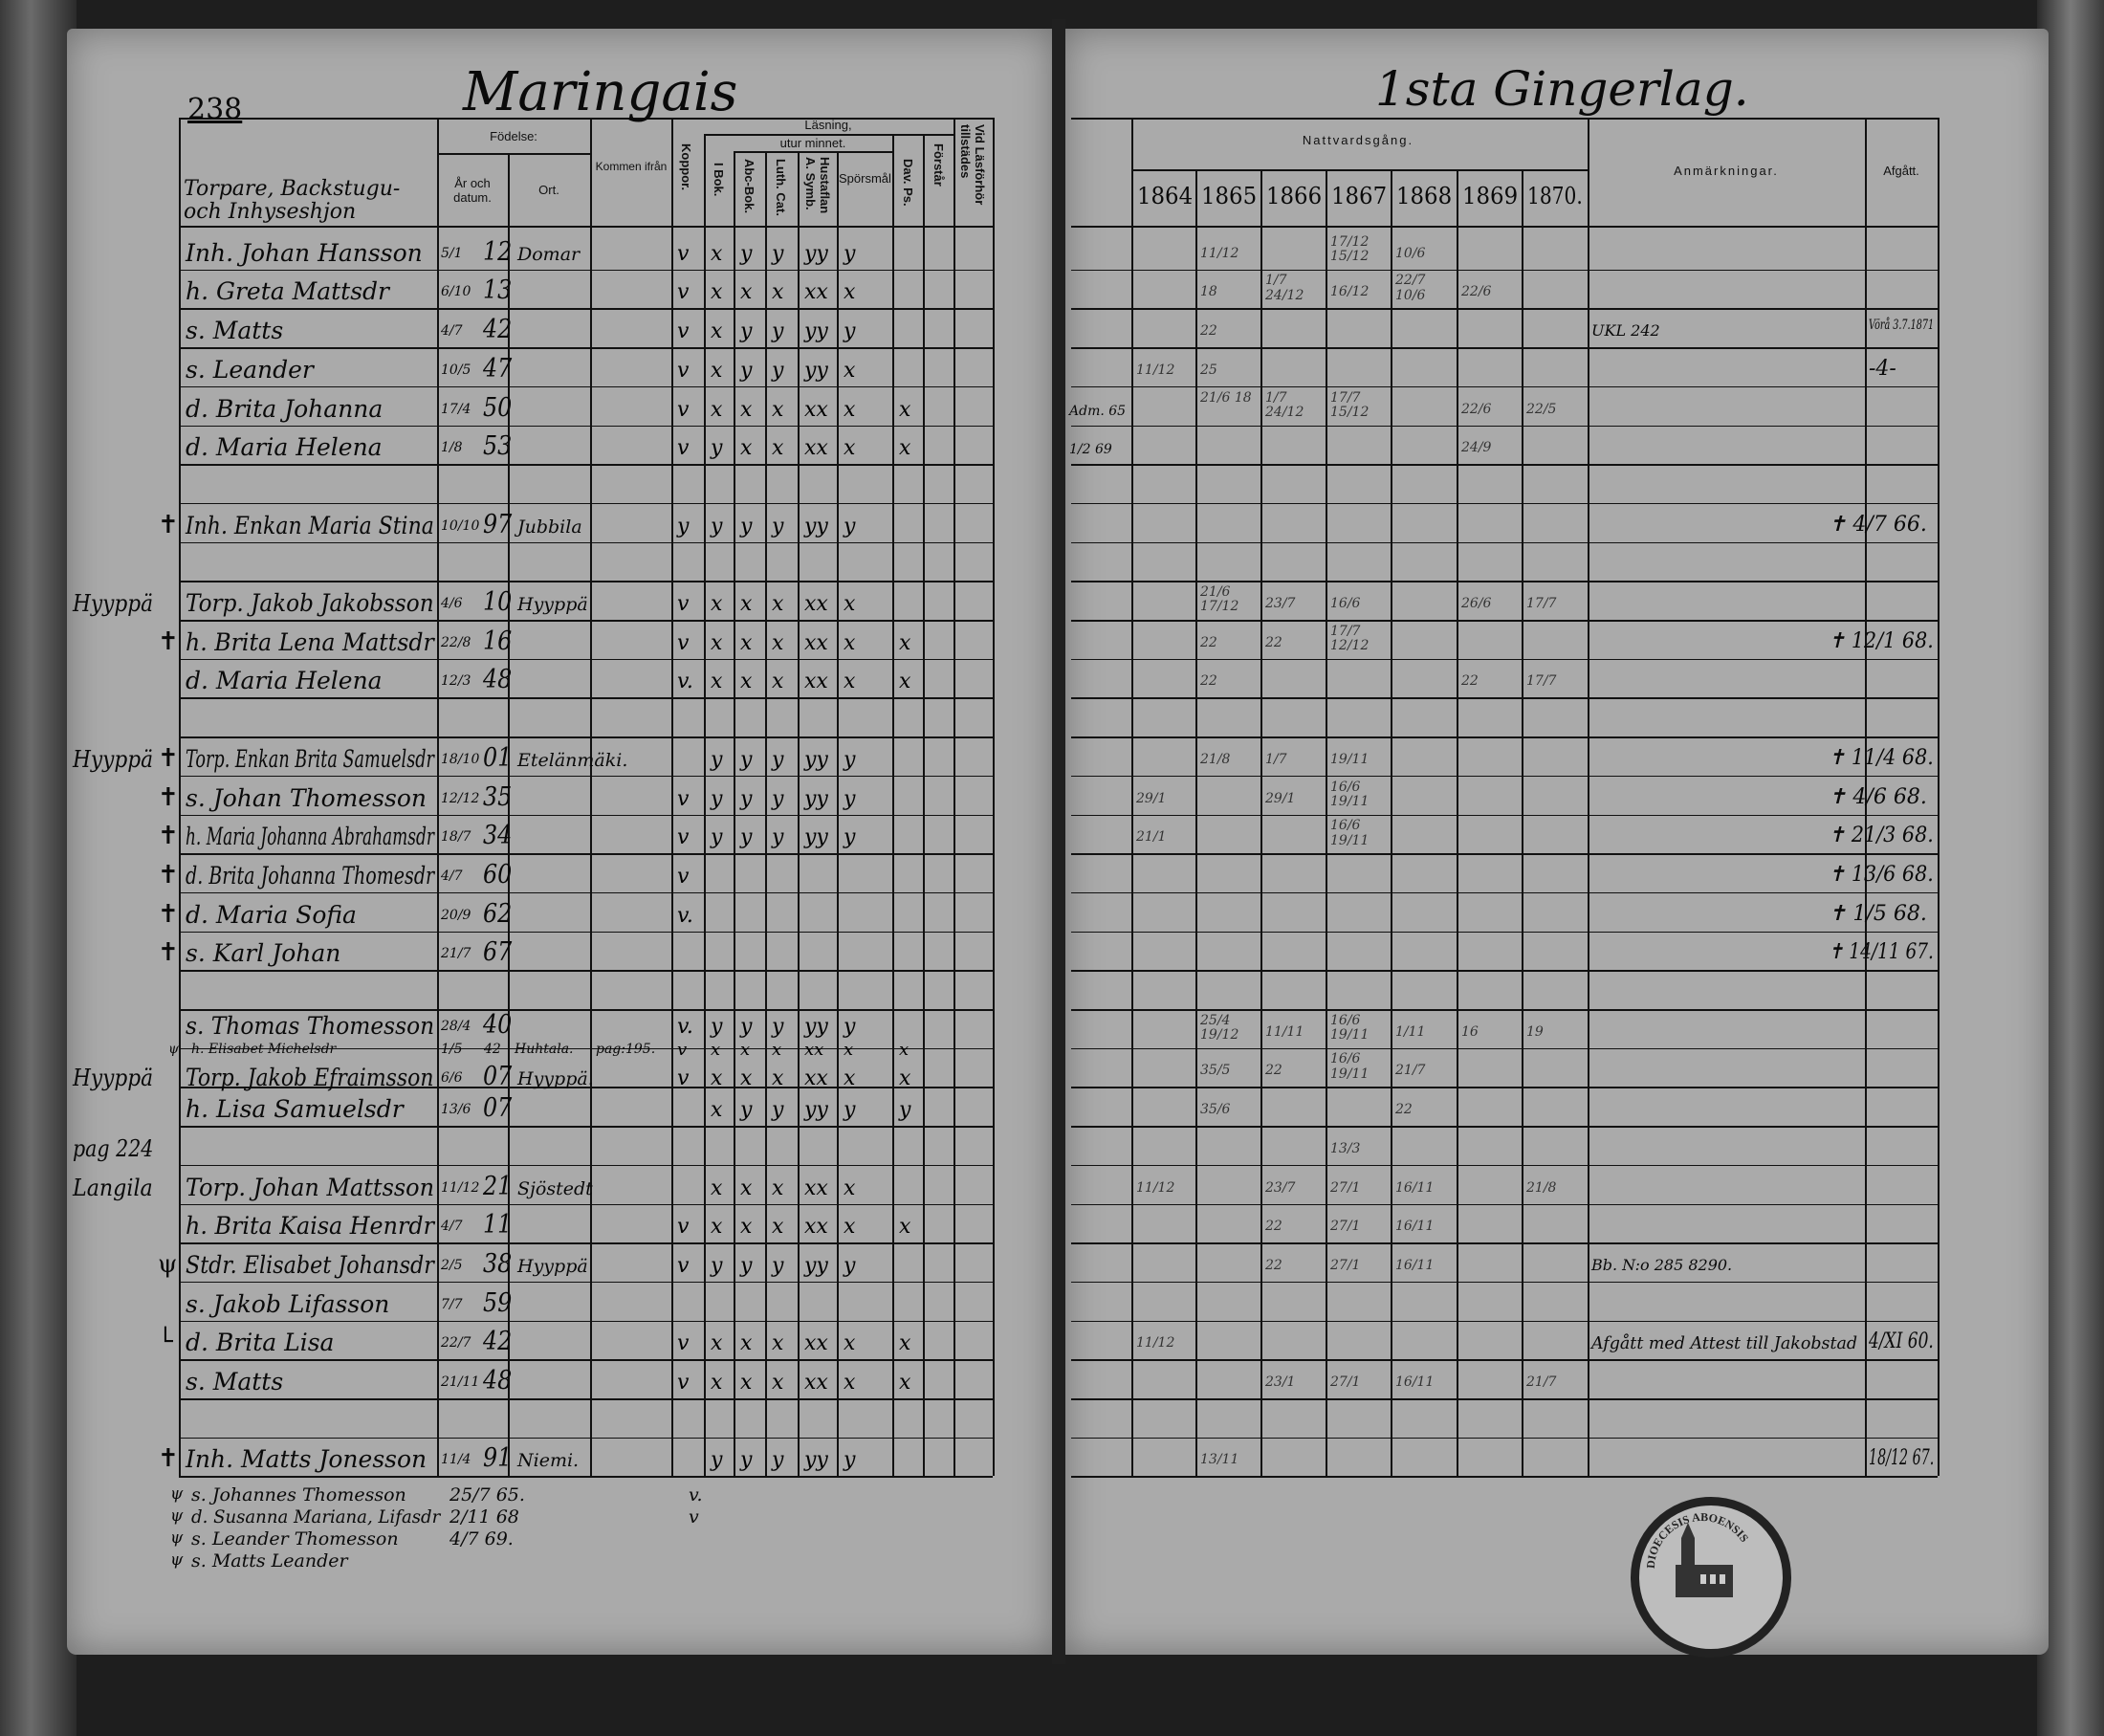 This screenshot has height=1736, width=2104. I want to click on communion-date: 35/6, so click(1215, 1110).